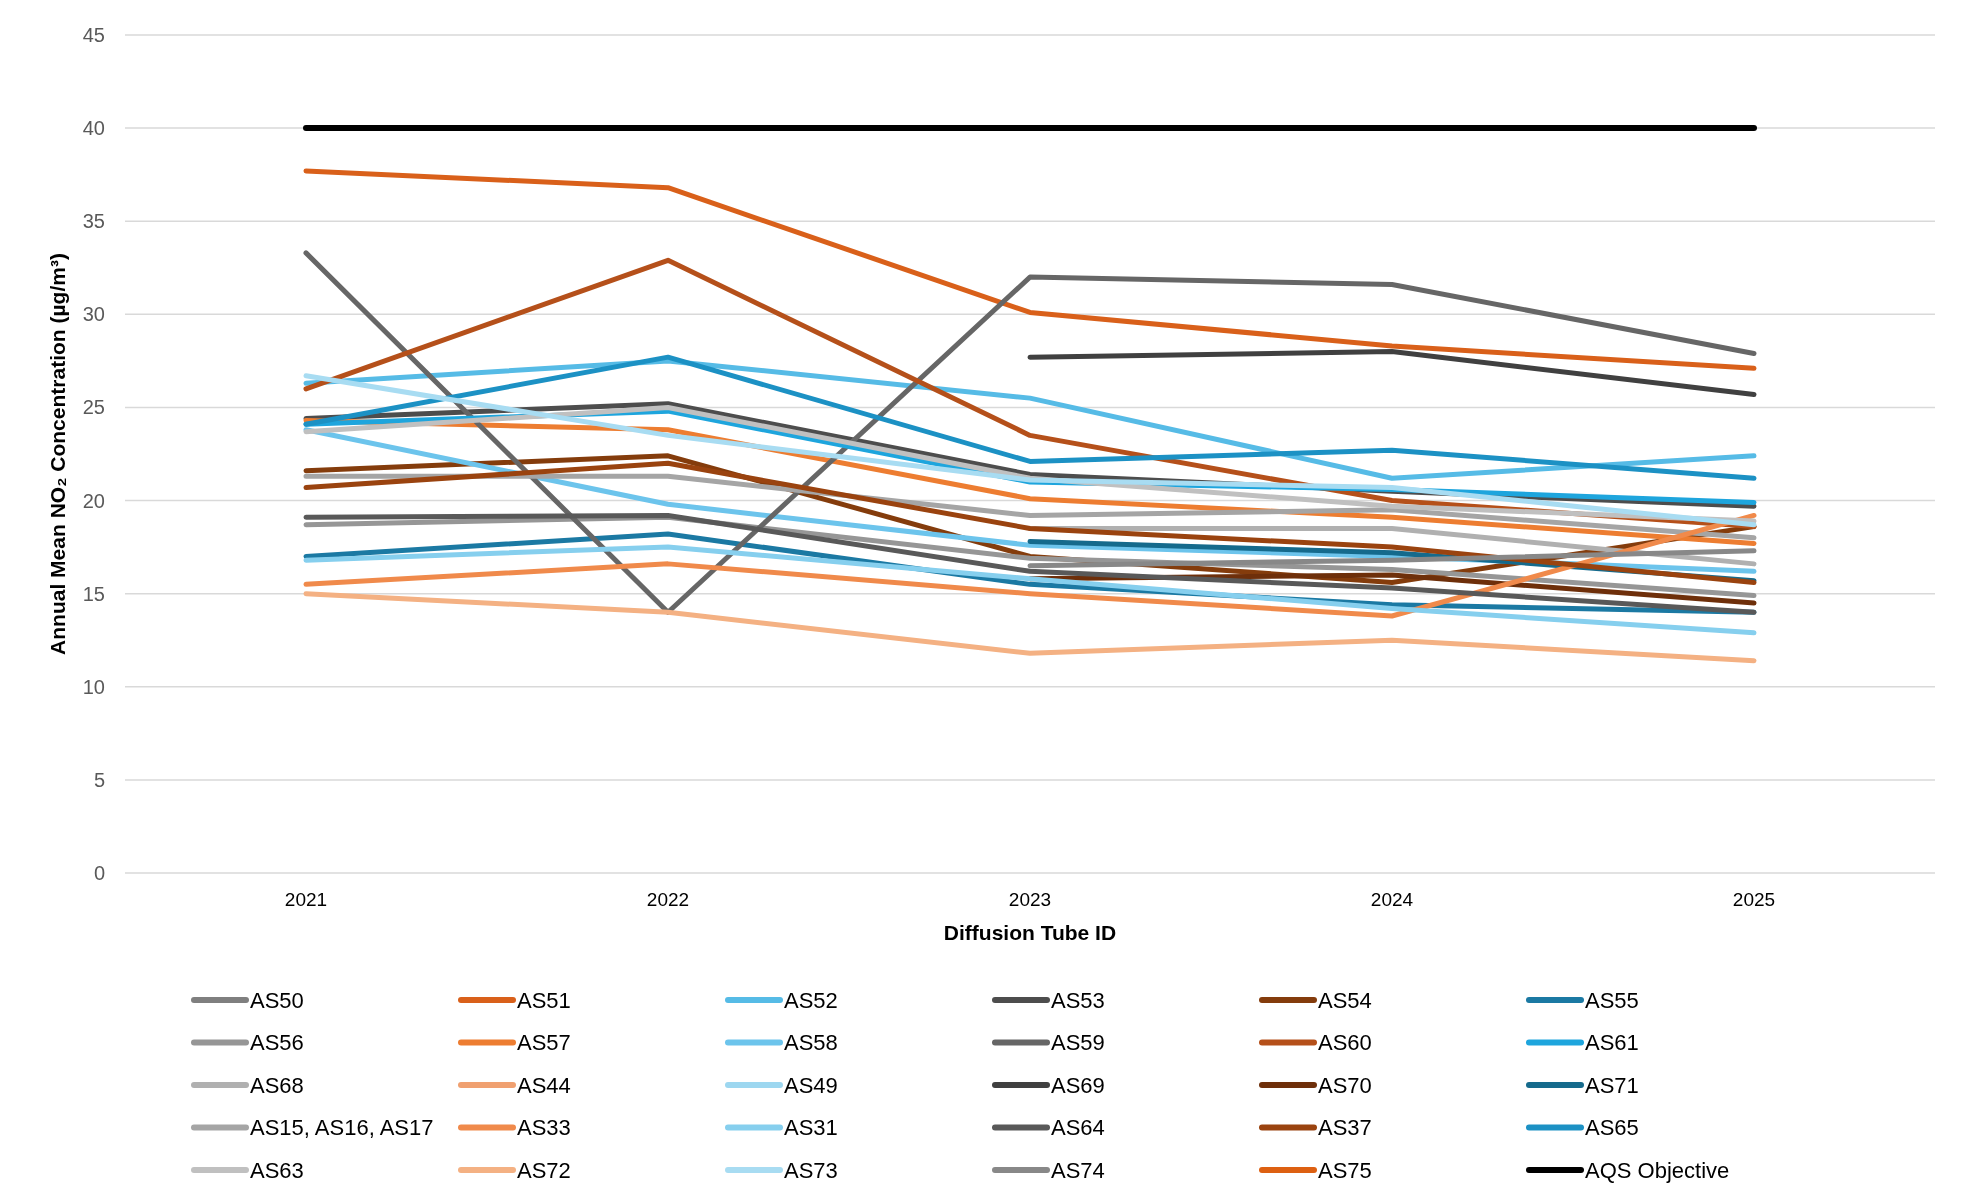 Image resolution: width=1968 pixels, height=1199 pixels. I want to click on legend-label: AS74, so click(1078, 1170).